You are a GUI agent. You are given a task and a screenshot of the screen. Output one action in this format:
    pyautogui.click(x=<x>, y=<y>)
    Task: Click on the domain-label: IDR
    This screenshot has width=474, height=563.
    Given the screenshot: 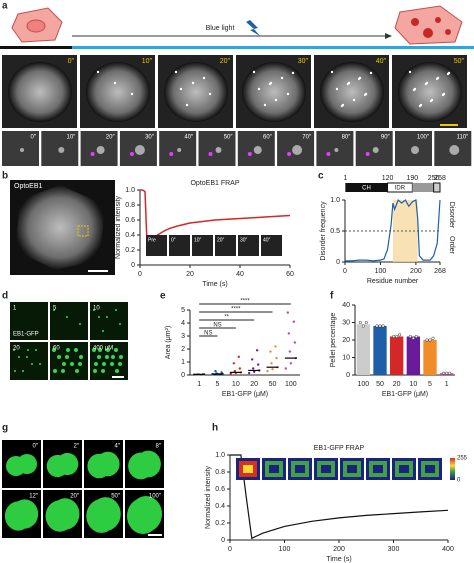 What is the action you would take?
    pyautogui.click(x=400, y=189)
    